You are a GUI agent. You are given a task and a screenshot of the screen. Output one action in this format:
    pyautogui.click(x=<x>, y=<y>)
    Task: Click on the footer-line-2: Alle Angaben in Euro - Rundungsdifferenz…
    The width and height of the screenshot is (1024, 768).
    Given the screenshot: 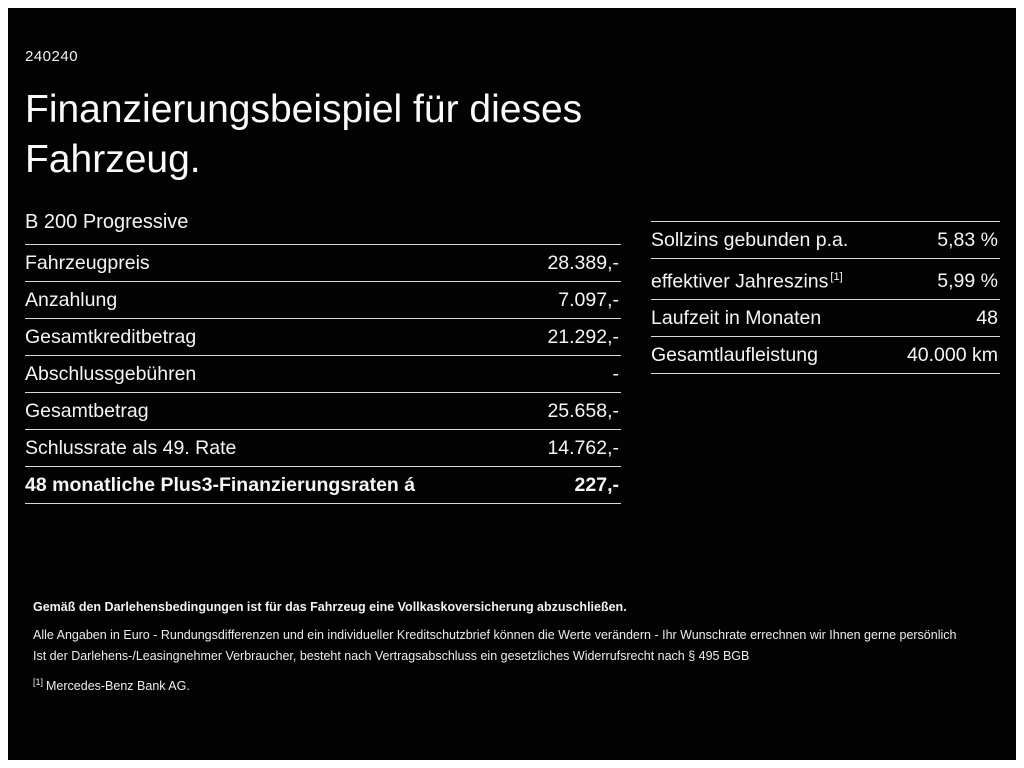 What is the action you would take?
    pyautogui.click(x=495, y=635)
    